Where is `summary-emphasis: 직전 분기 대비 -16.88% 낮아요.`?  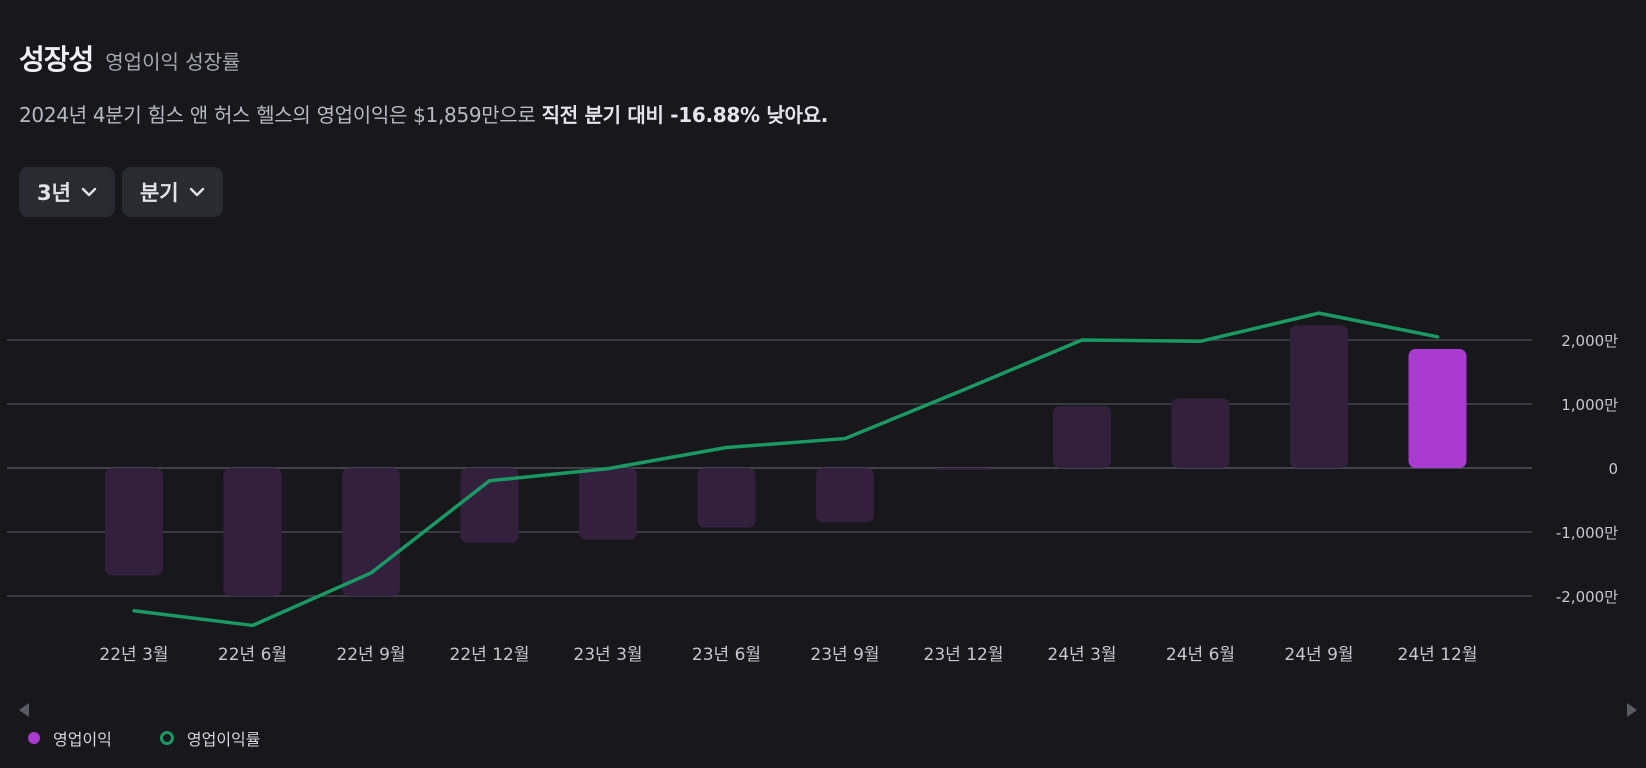
summary-emphasis: 직전 분기 대비 -16.88% 낮아요. is located at coordinates (685, 115).